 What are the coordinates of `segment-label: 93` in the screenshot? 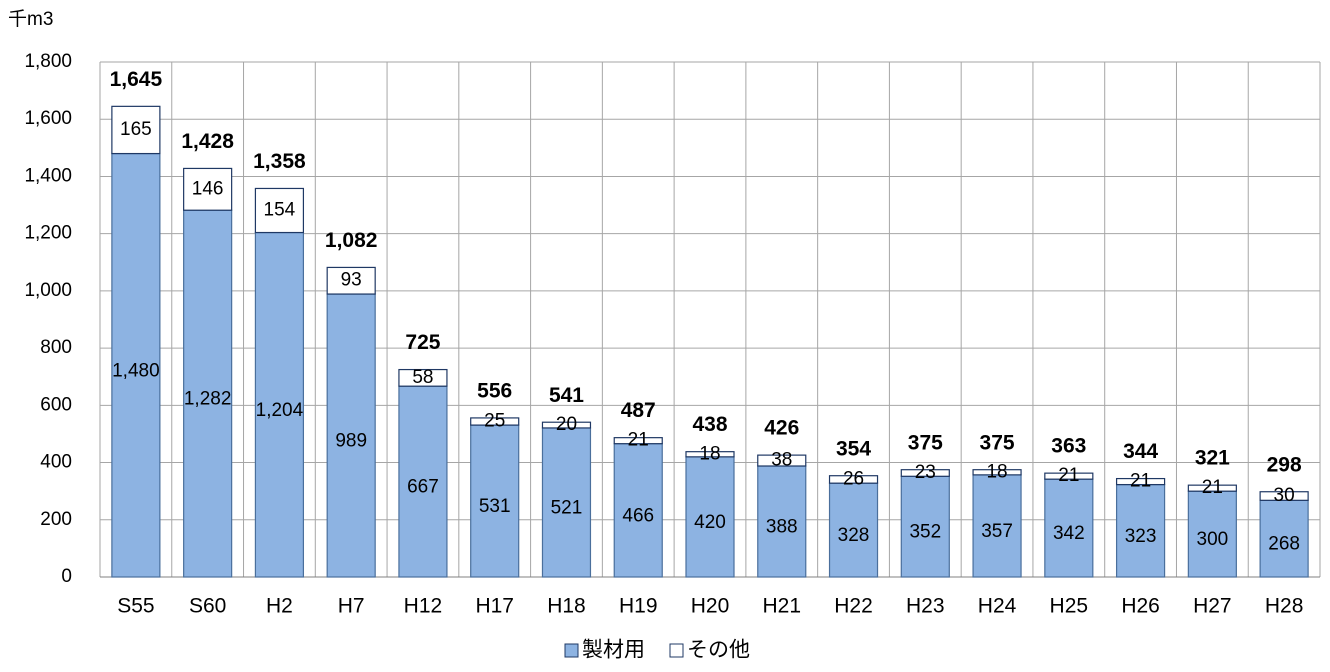 It's located at (351, 280).